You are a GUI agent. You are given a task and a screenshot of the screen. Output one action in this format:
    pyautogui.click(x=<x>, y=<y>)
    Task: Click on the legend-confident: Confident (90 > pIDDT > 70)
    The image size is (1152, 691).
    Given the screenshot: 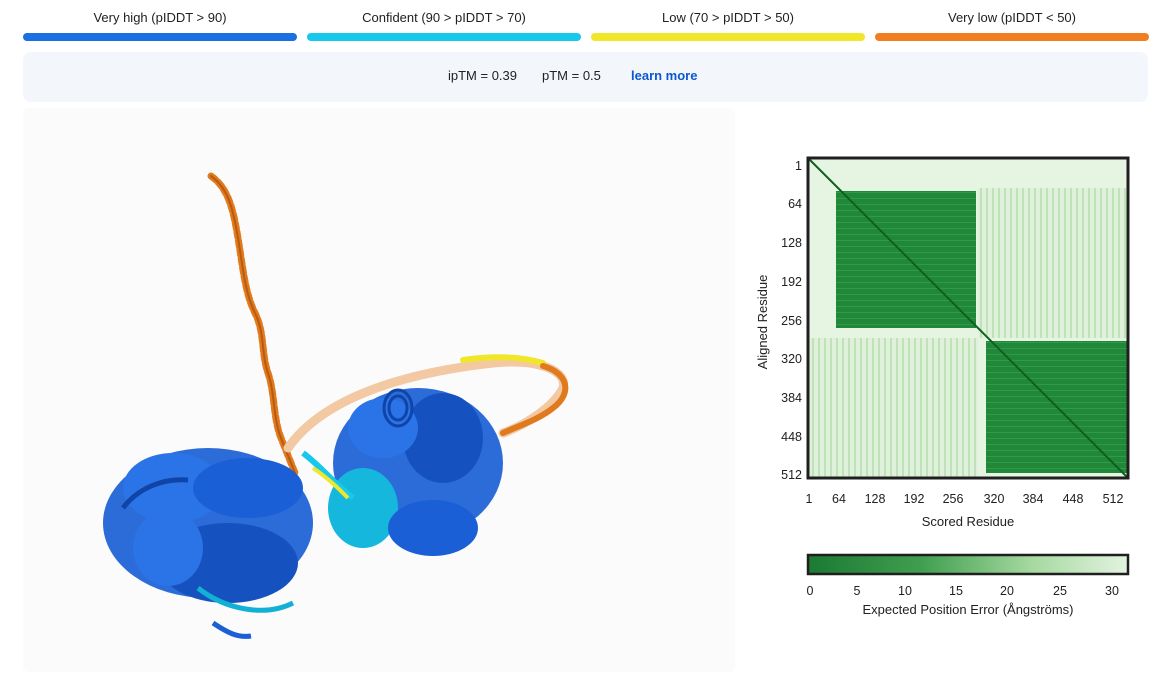 What is the action you would take?
    pyautogui.click(x=444, y=22)
    